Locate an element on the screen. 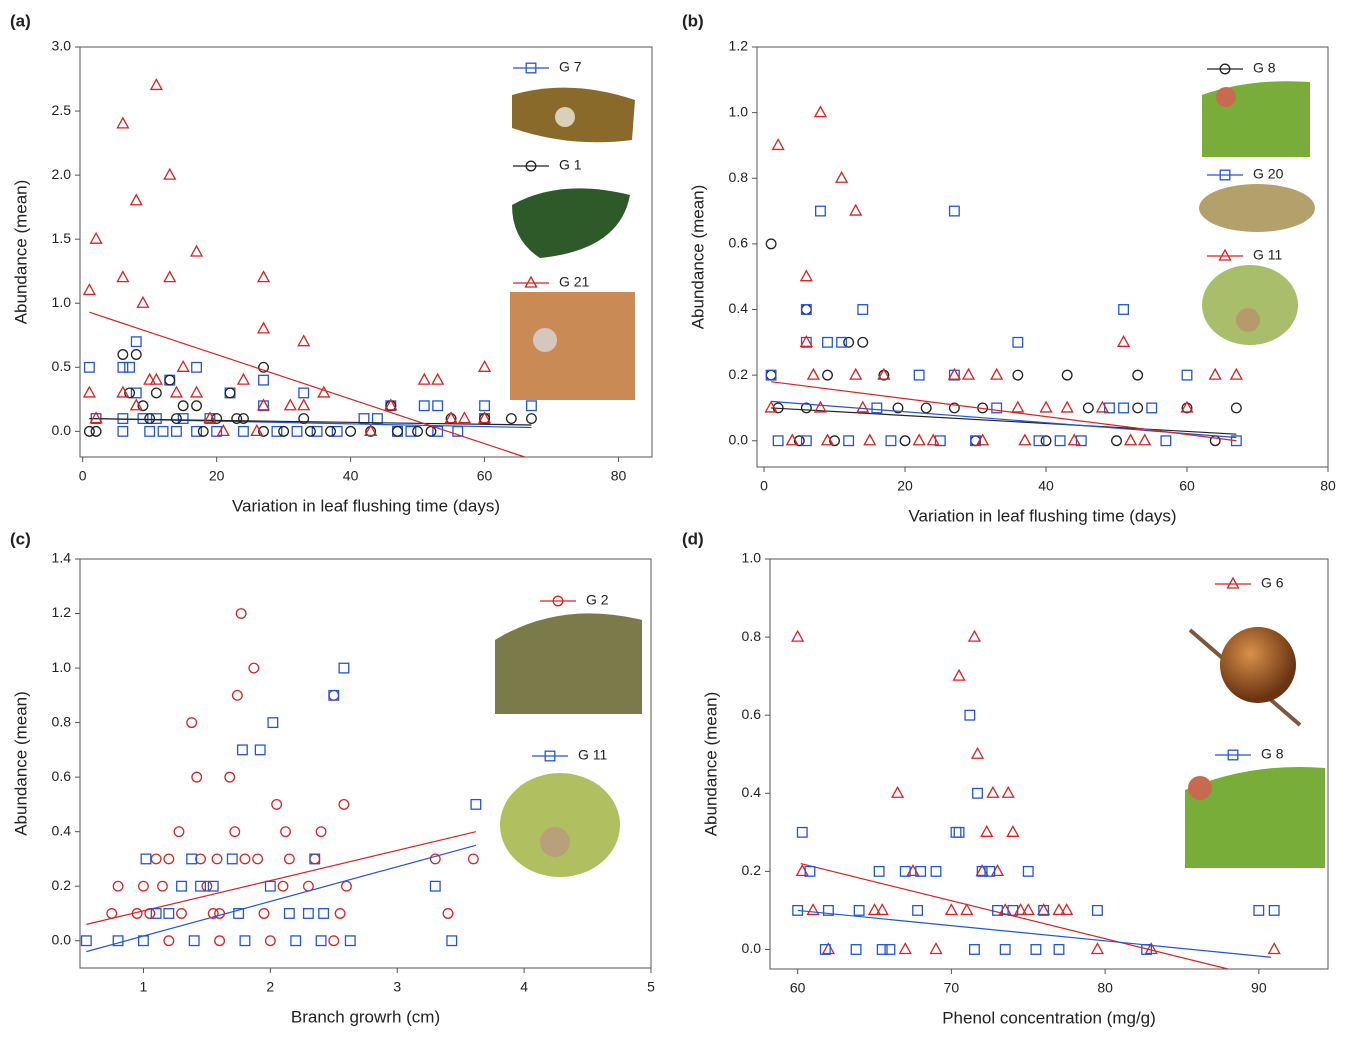  legend-marker is located at coordinates (1225, 175).